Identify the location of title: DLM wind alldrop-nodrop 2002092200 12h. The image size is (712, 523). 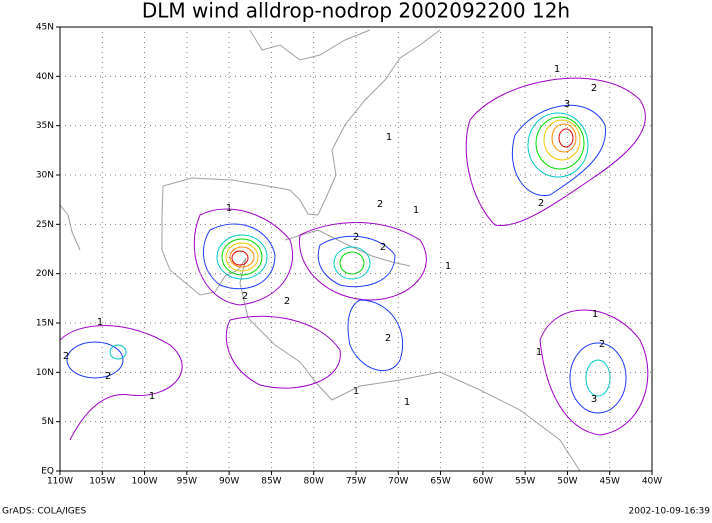
(356, 11).